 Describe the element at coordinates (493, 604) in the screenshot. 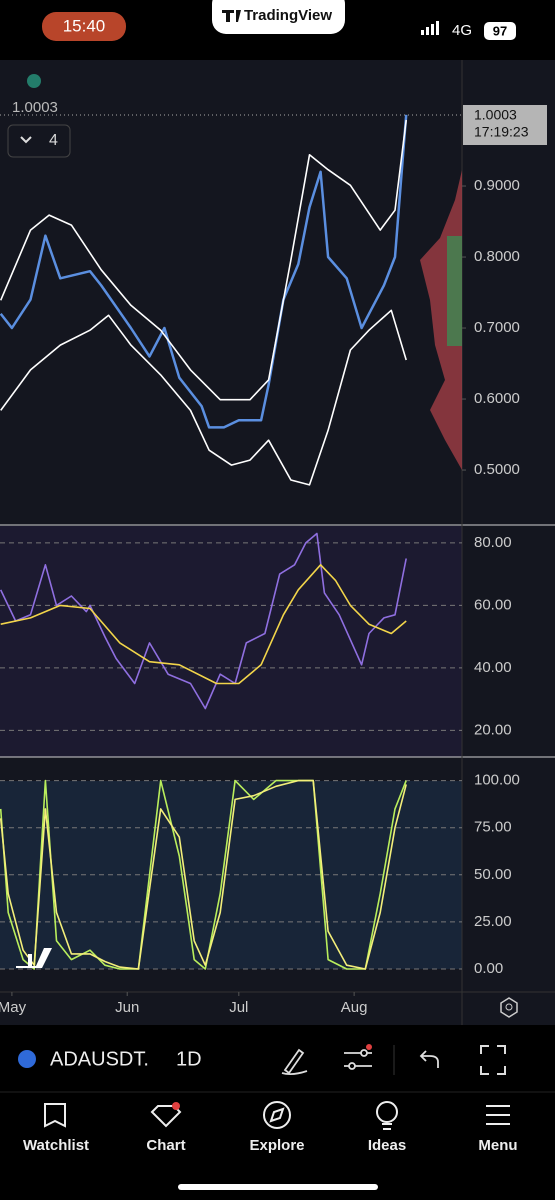

I see `y-tick-label: 60.00` at that location.